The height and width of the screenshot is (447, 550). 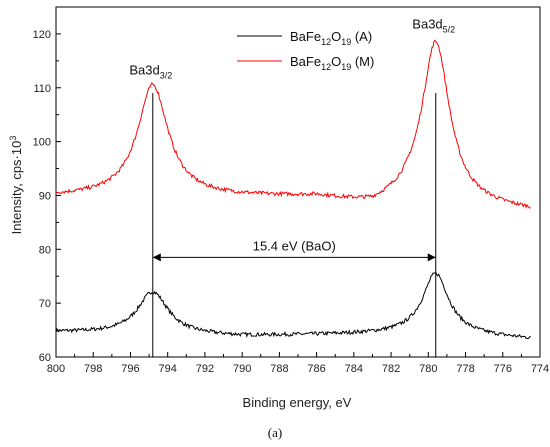 What do you see at coordinates (42, 143) in the screenshot?
I see `y-tick-label: 100` at bounding box center [42, 143].